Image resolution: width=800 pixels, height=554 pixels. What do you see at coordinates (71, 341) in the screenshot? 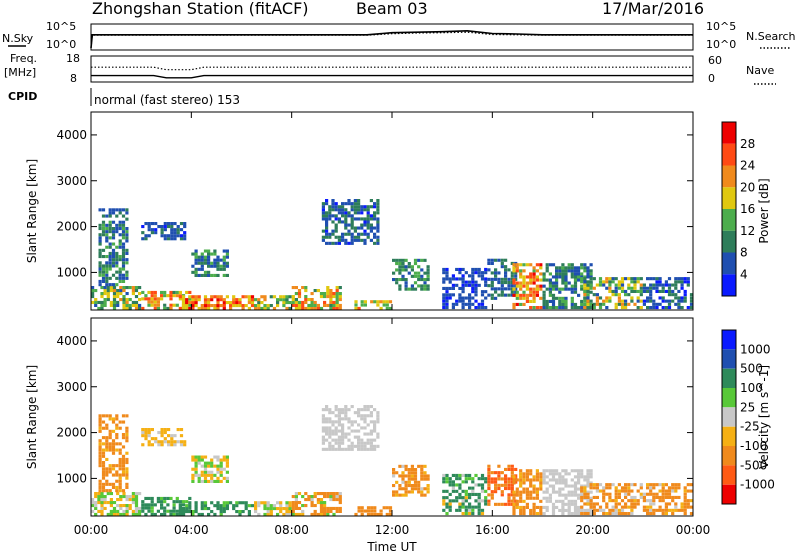
I see `velocity-ytick-label: 4000` at bounding box center [71, 341].